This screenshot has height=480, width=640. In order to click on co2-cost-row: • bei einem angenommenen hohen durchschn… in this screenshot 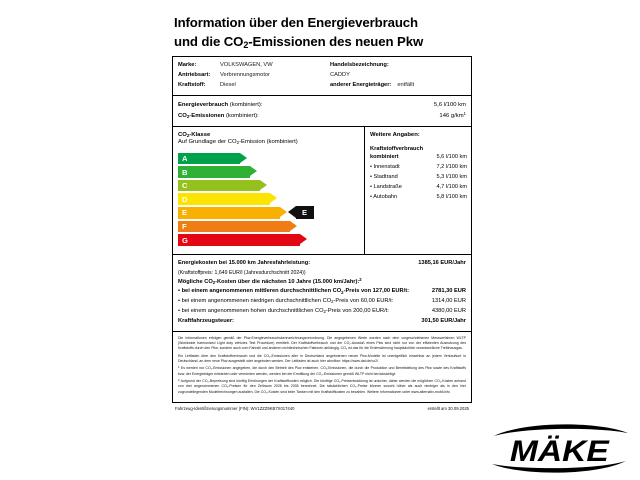, I will do `click(322, 312)`.